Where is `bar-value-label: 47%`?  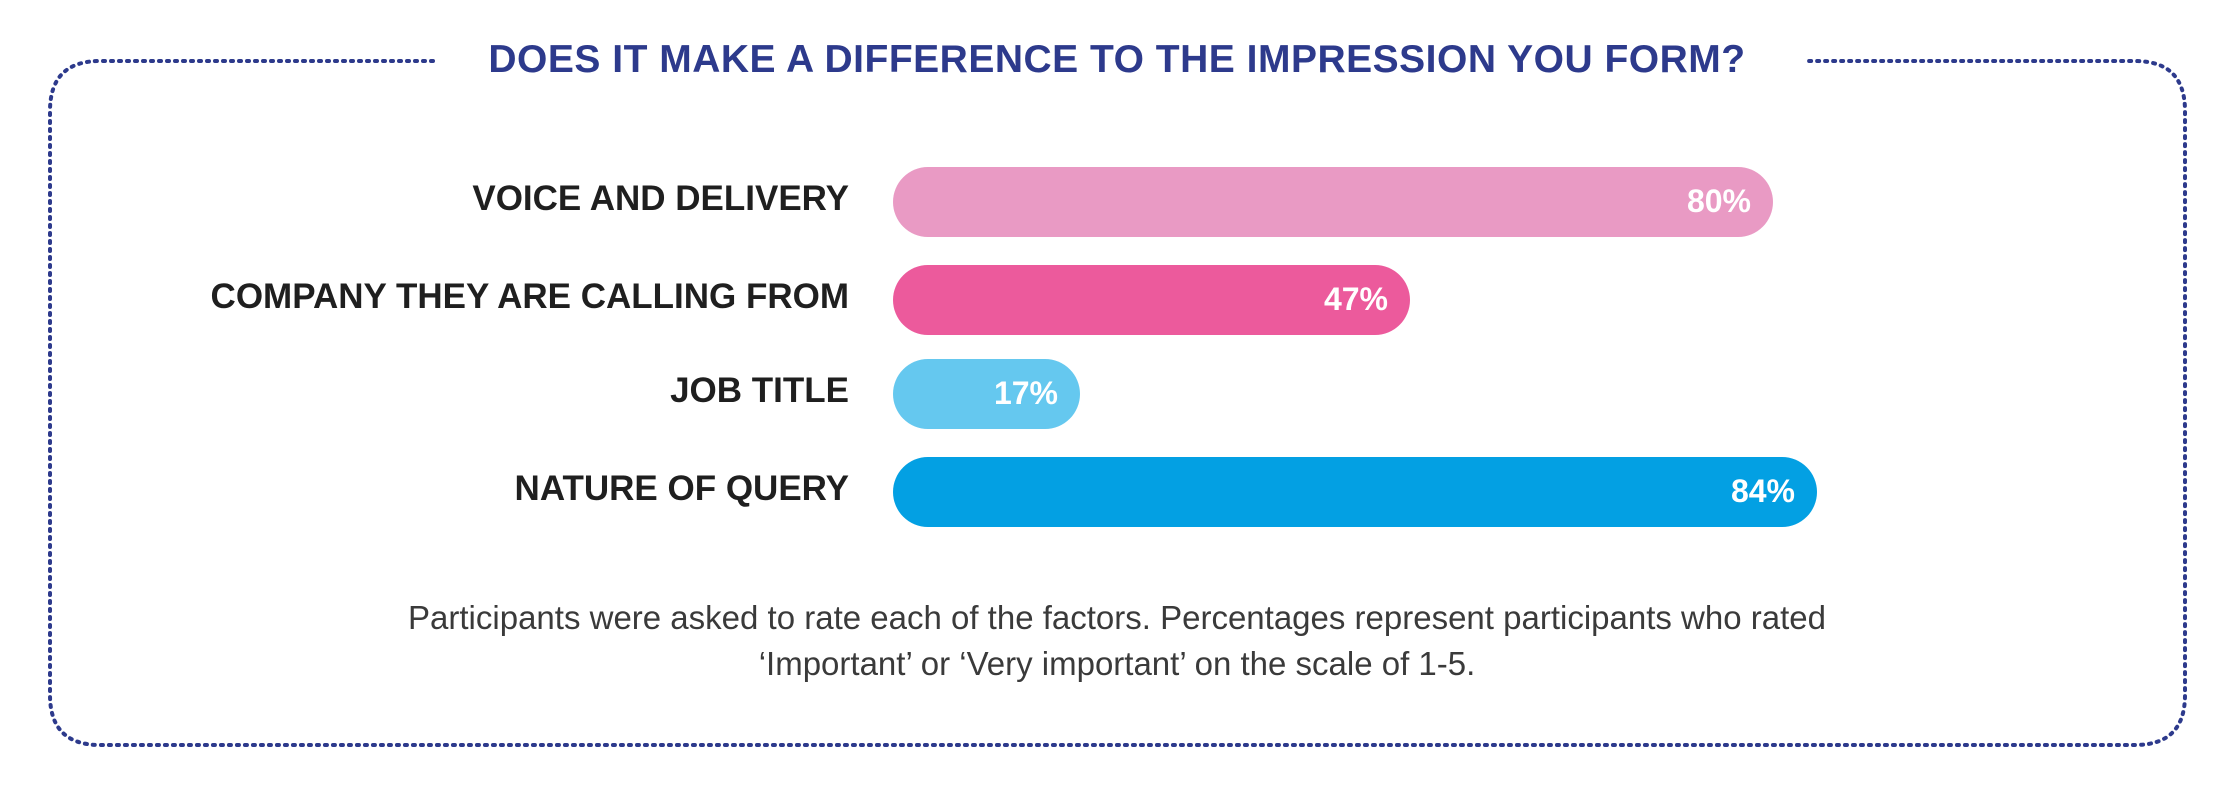 bar-value-label: 47% is located at coordinates (1355, 299).